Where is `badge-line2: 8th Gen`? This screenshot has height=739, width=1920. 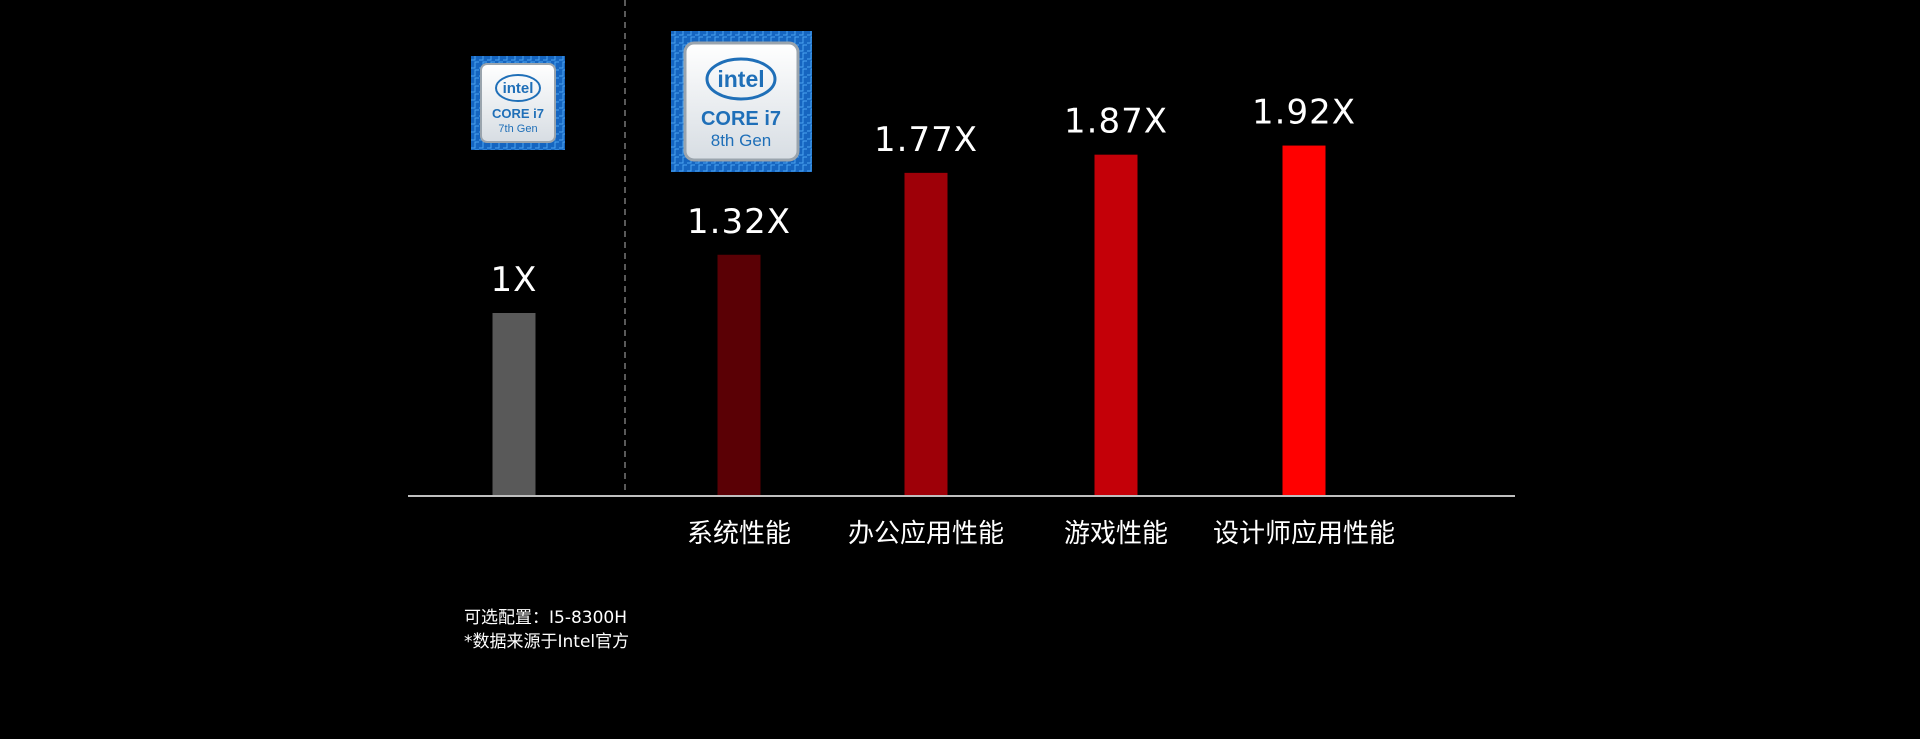 badge-line2: 8th Gen is located at coordinates (741, 140).